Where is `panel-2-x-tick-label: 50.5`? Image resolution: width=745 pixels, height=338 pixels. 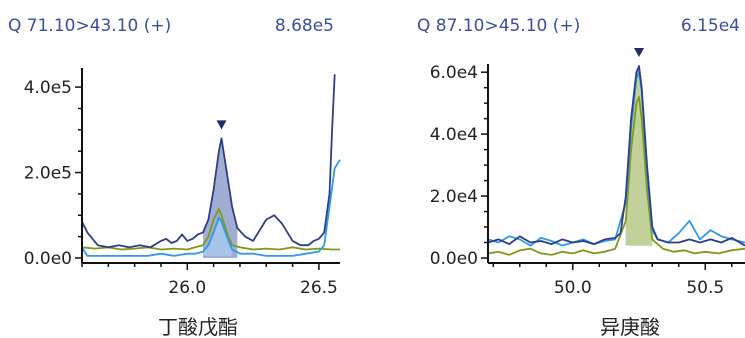 panel-2-x-tick-label: 50.5 is located at coordinates (705, 288).